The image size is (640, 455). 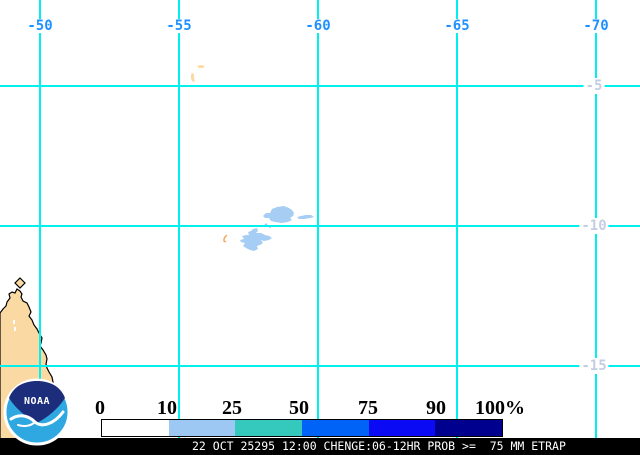 I want to click on legend-tick-label: 50, so click(x=299, y=408).